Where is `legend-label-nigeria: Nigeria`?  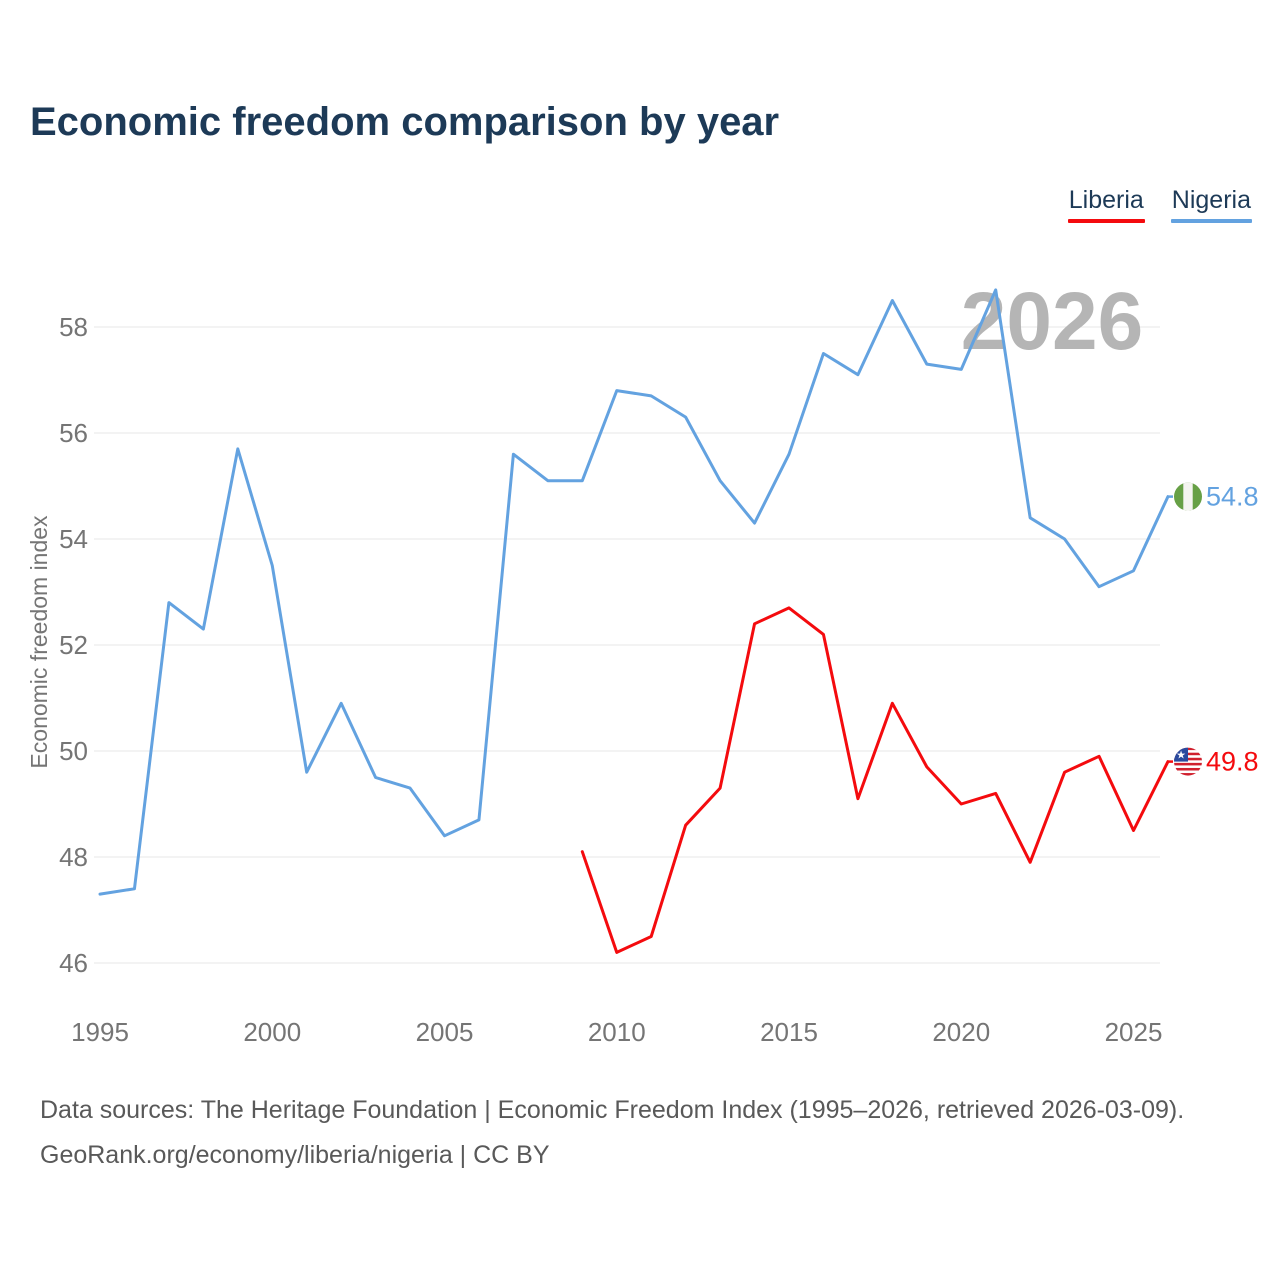 legend-label-nigeria: Nigeria is located at coordinates (1211, 200).